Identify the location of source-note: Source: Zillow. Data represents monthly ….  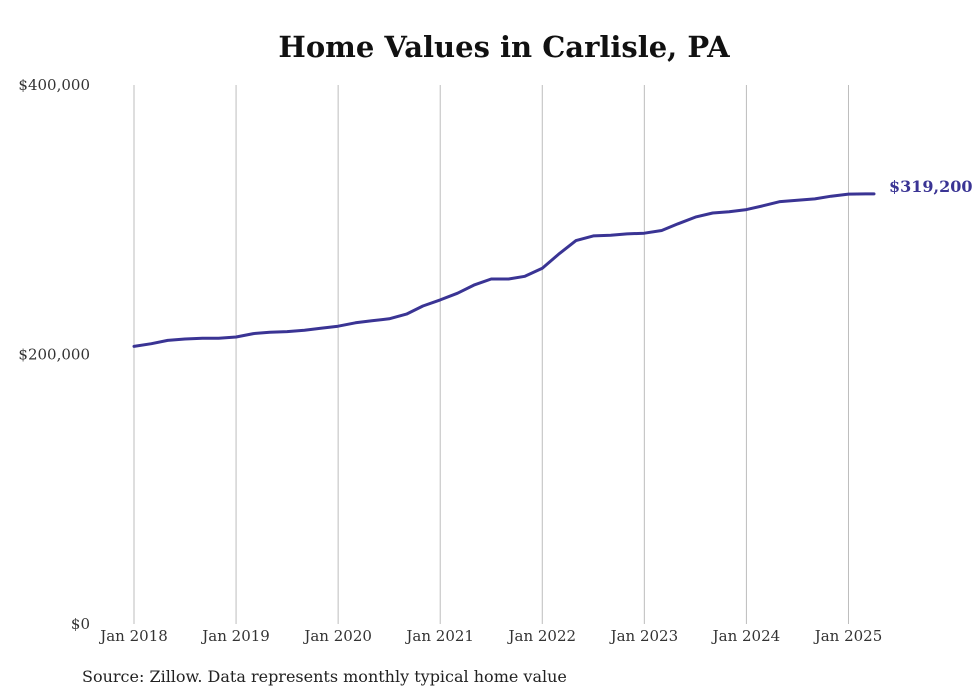
(324, 676).